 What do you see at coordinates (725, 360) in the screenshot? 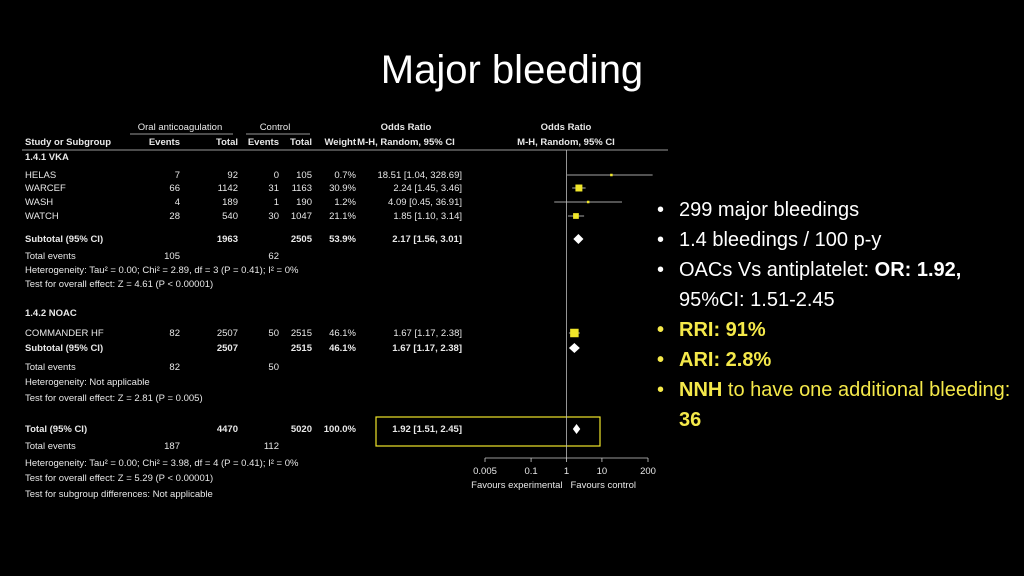
I see `bullet-strong: ARI: 2.8%` at bounding box center [725, 360].